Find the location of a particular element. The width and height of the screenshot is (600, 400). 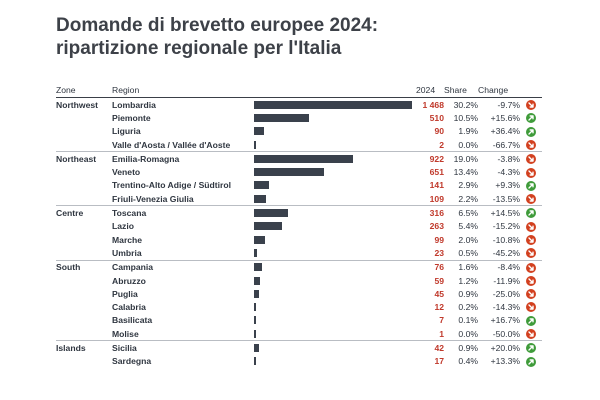

value-2024: 7 is located at coordinates (441, 320).